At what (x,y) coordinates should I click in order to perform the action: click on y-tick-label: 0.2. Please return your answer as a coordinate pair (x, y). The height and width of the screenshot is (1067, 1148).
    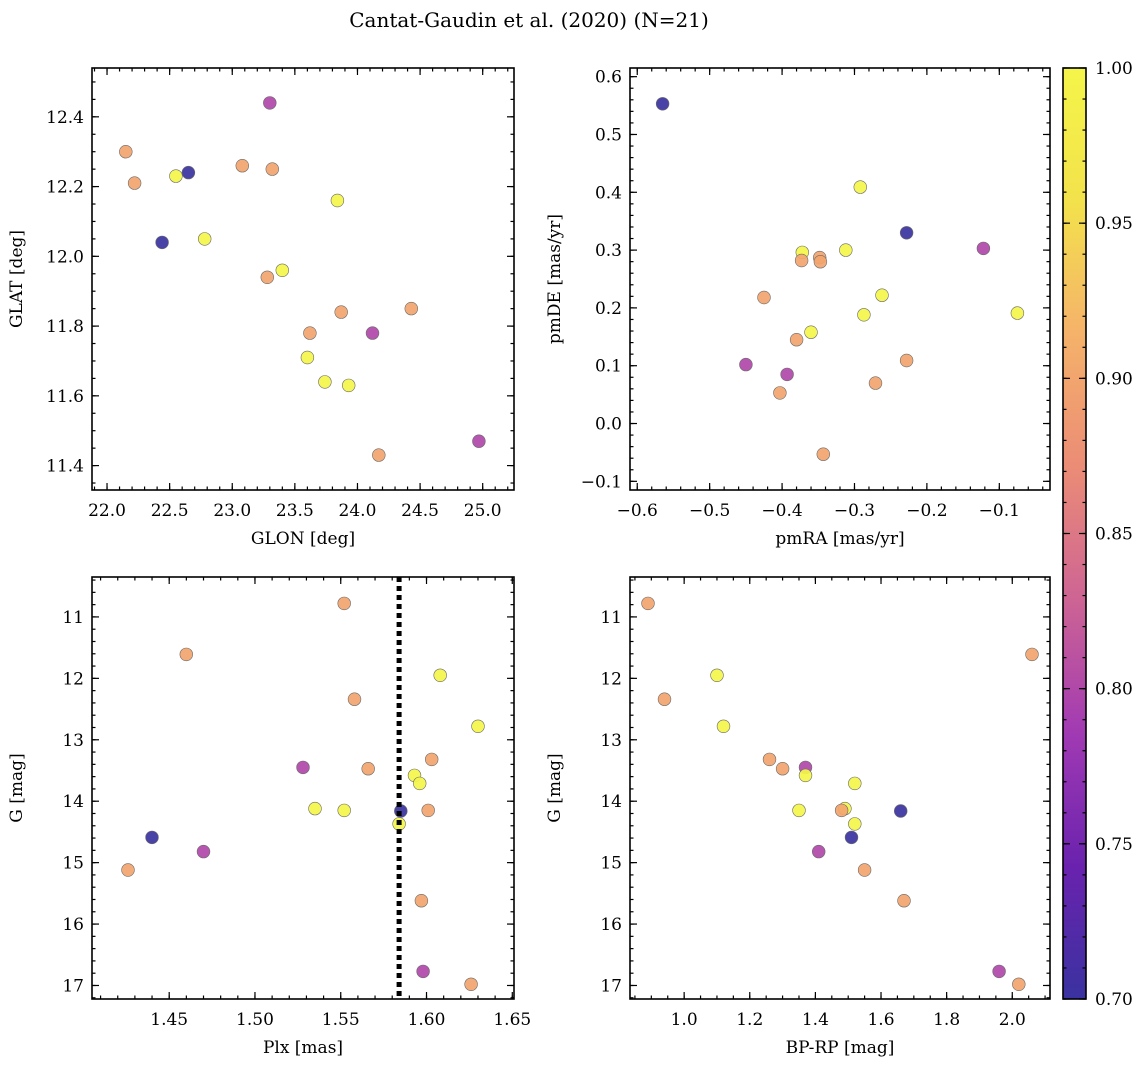
    Looking at the image, I should click on (608, 309).